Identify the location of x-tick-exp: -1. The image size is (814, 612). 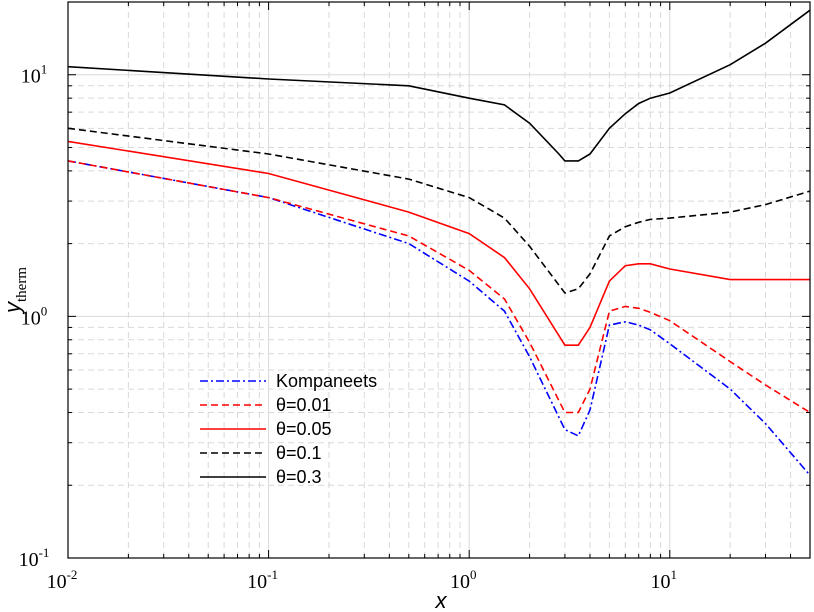
(272, 574).